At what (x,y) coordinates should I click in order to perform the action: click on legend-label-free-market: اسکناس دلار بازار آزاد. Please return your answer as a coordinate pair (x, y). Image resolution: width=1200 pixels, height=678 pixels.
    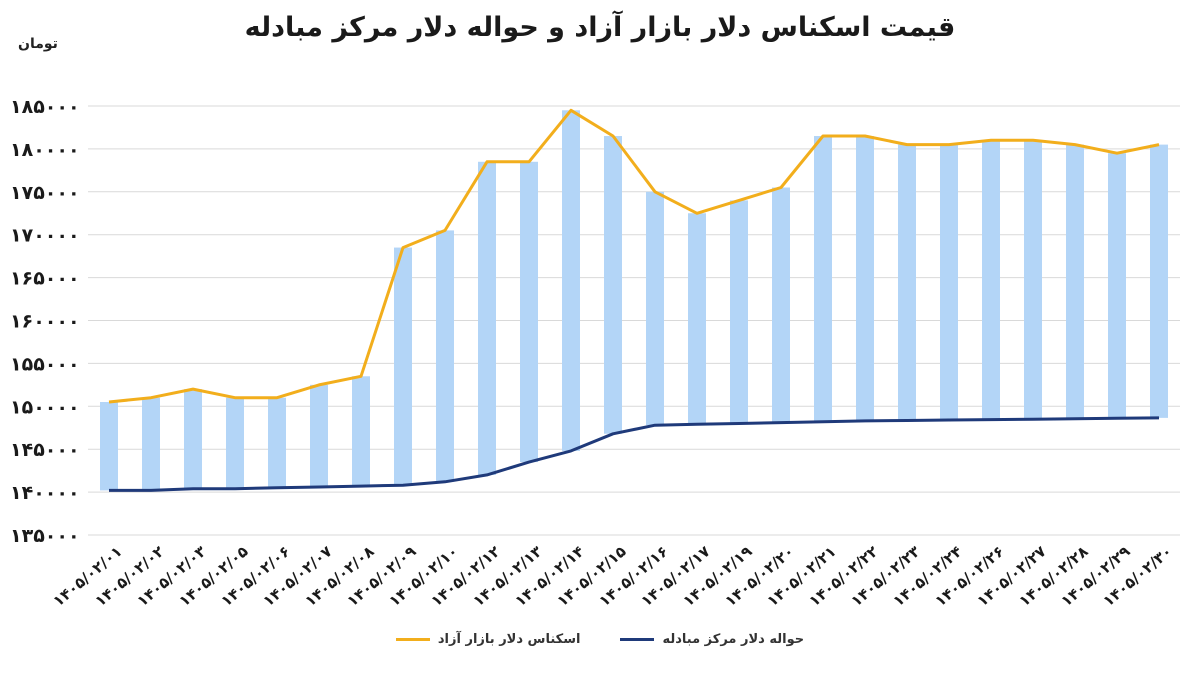
    Looking at the image, I should click on (509, 639).